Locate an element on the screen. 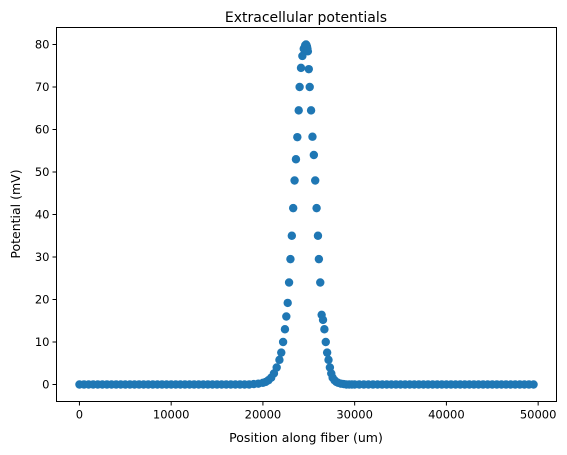  y-tick-label: 60 is located at coordinates (42, 130).